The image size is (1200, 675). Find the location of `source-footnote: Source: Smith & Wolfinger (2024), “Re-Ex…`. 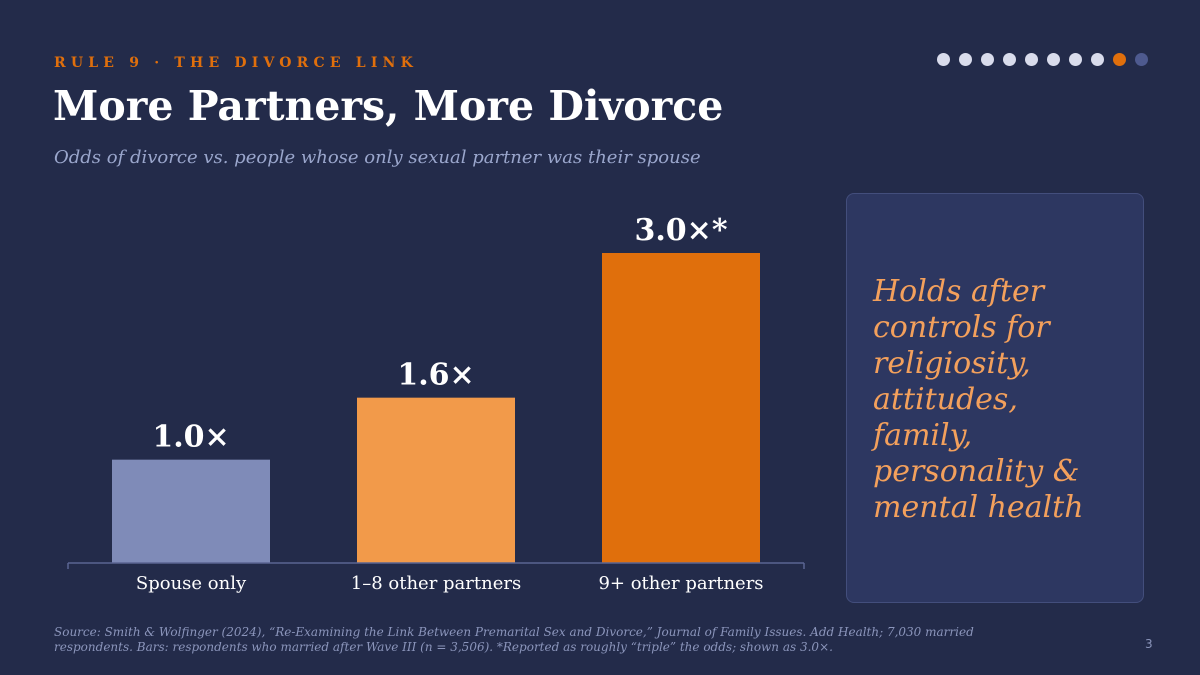

source-footnote: Source: Smith & Wolfinger (2024), “Re-Ex… is located at coordinates (514, 639).